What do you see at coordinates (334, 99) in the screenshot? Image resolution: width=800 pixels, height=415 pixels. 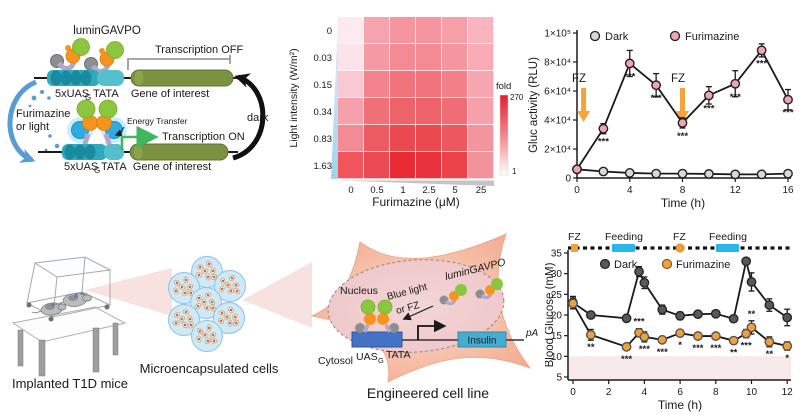 I see `light-gradient-wedge` at bounding box center [334, 99].